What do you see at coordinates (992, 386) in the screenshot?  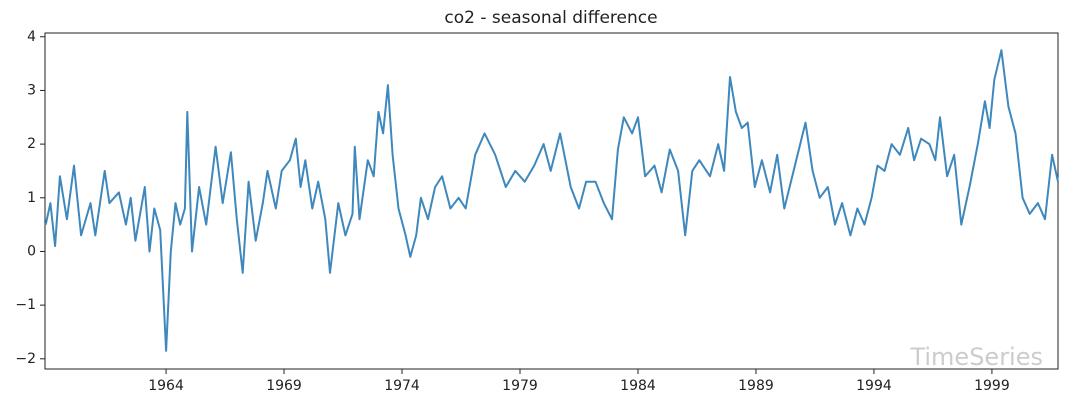 I see `x-tick-label: 1999` at bounding box center [992, 386].